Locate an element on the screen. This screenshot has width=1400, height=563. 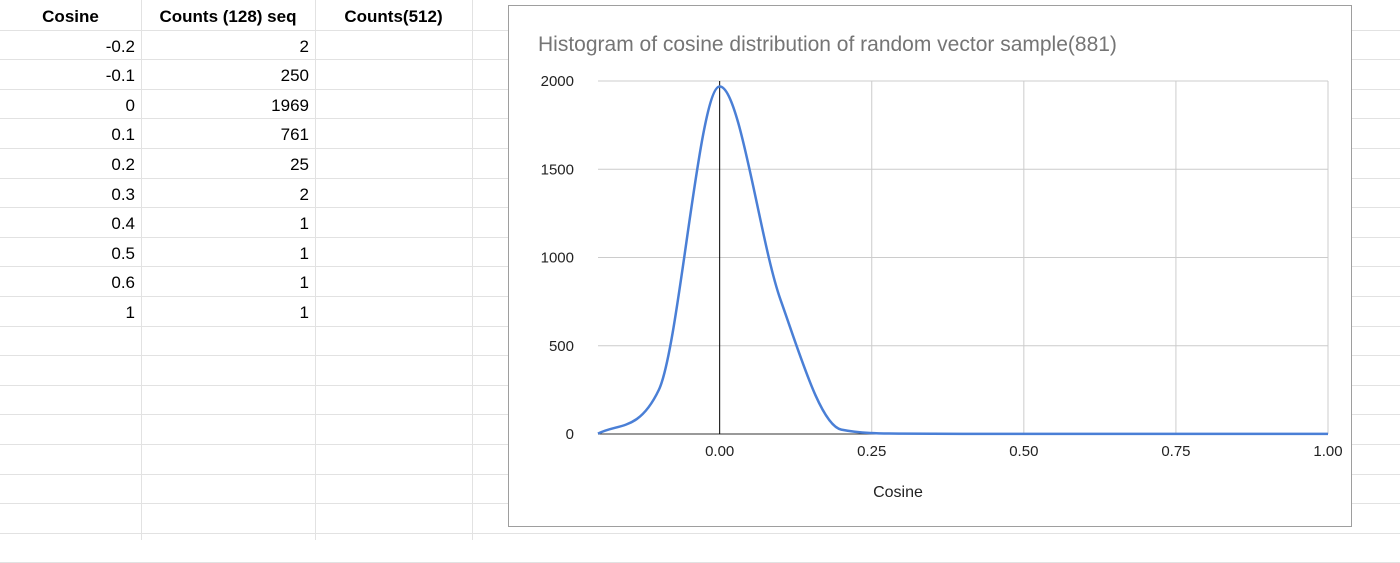
x-axis-label: Cosine is located at coordinates (898, 492).